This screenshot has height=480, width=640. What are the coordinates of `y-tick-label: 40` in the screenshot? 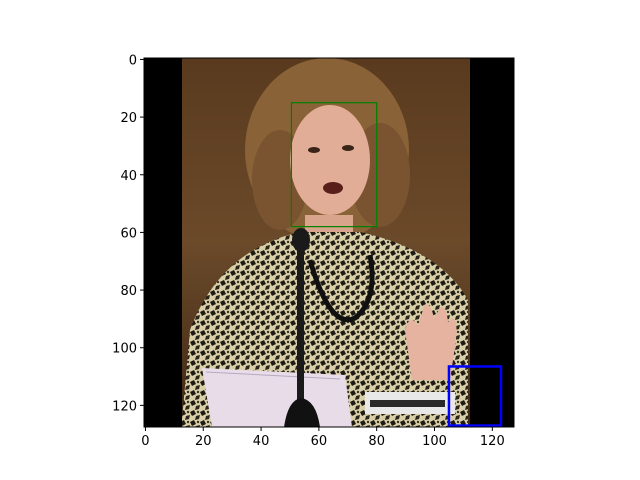 It's located at (128, 176).